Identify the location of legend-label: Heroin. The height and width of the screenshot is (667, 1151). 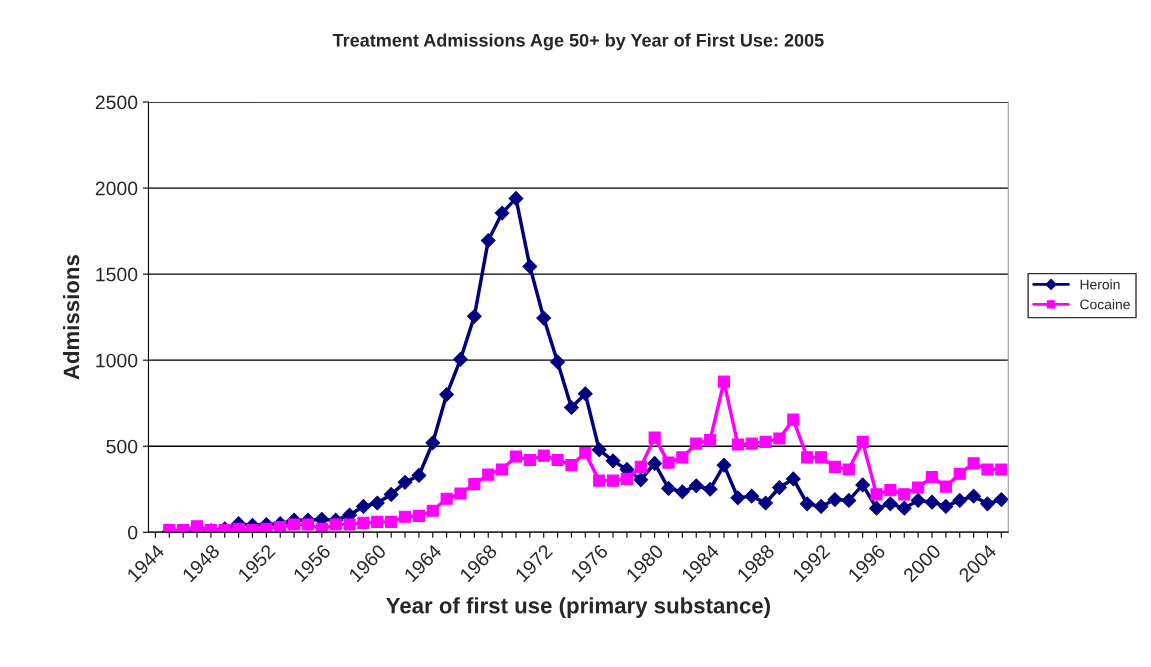
(1100, 284).